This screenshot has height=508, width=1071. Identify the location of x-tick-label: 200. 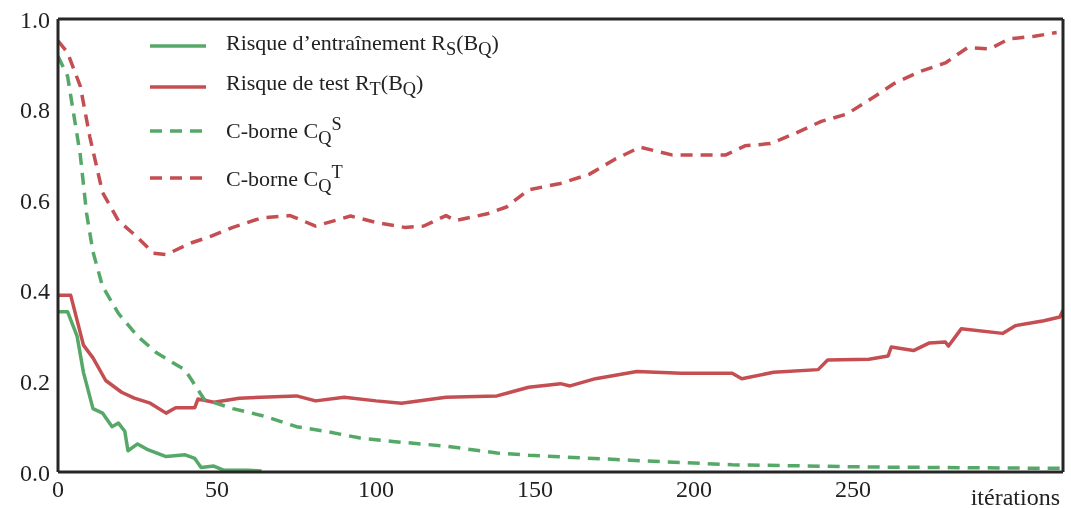
(694, 489).